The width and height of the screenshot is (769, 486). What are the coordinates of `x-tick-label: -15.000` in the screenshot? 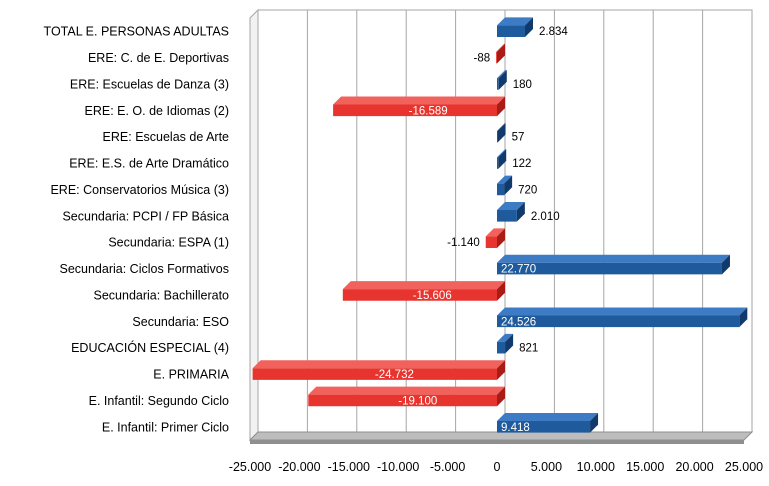 It's located at (349, 467).